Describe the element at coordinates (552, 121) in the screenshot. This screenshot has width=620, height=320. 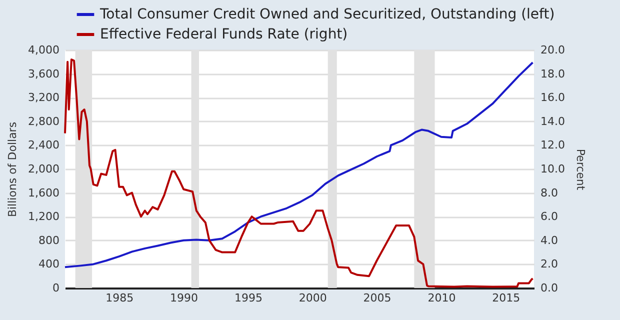
I see `y2-tick-label: 14.0` at that location.